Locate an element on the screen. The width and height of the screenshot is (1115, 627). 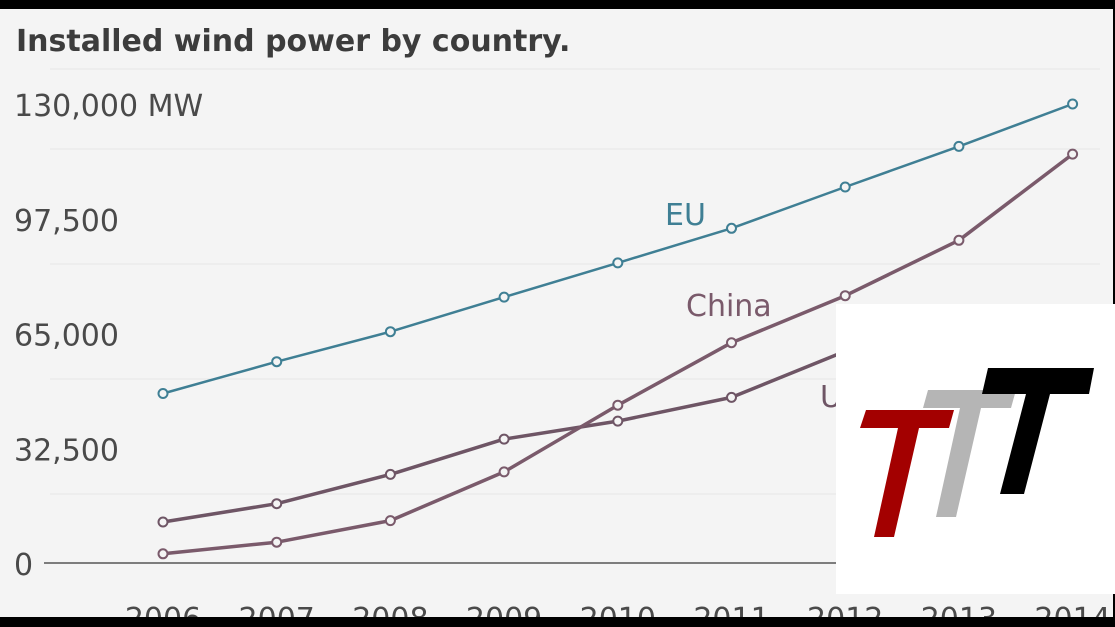
logo-gray-t-icon is located at coordinates (969, 453).